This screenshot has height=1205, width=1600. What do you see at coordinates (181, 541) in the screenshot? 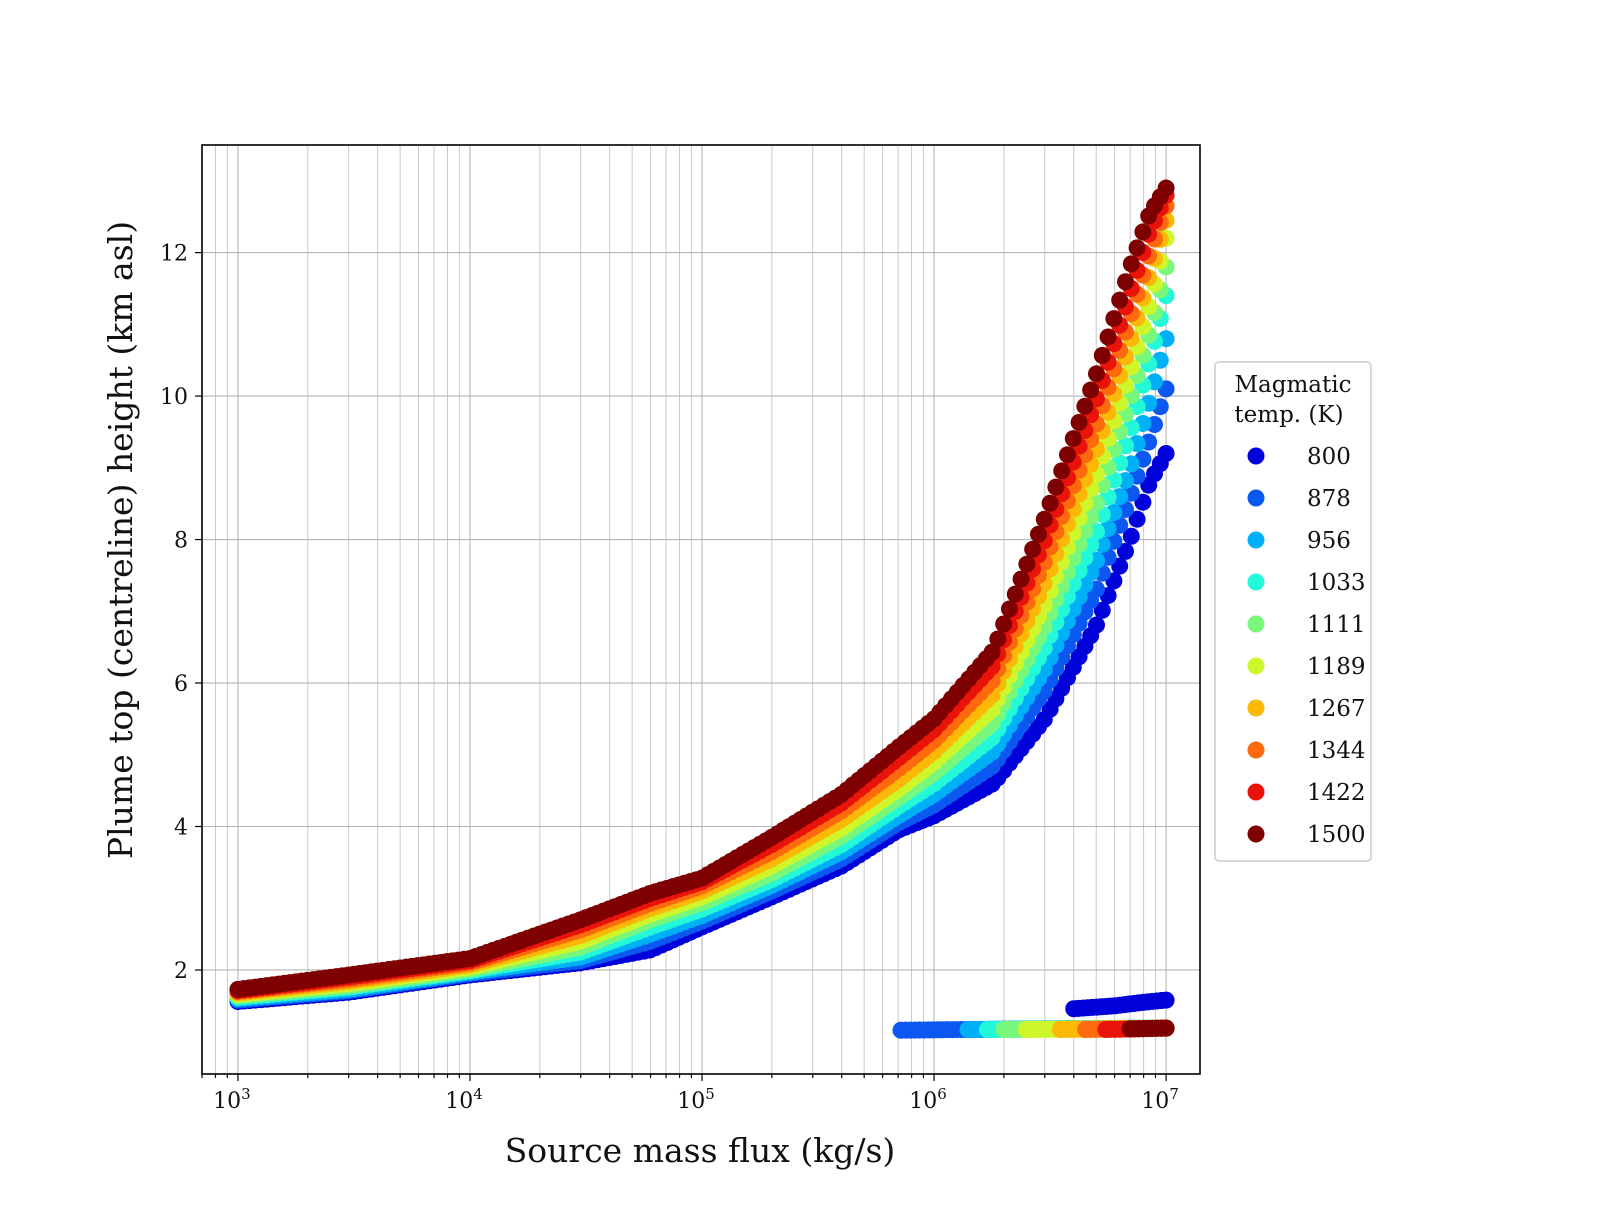
I see `y-tick-label: 8` at bounding box center [181, 541].